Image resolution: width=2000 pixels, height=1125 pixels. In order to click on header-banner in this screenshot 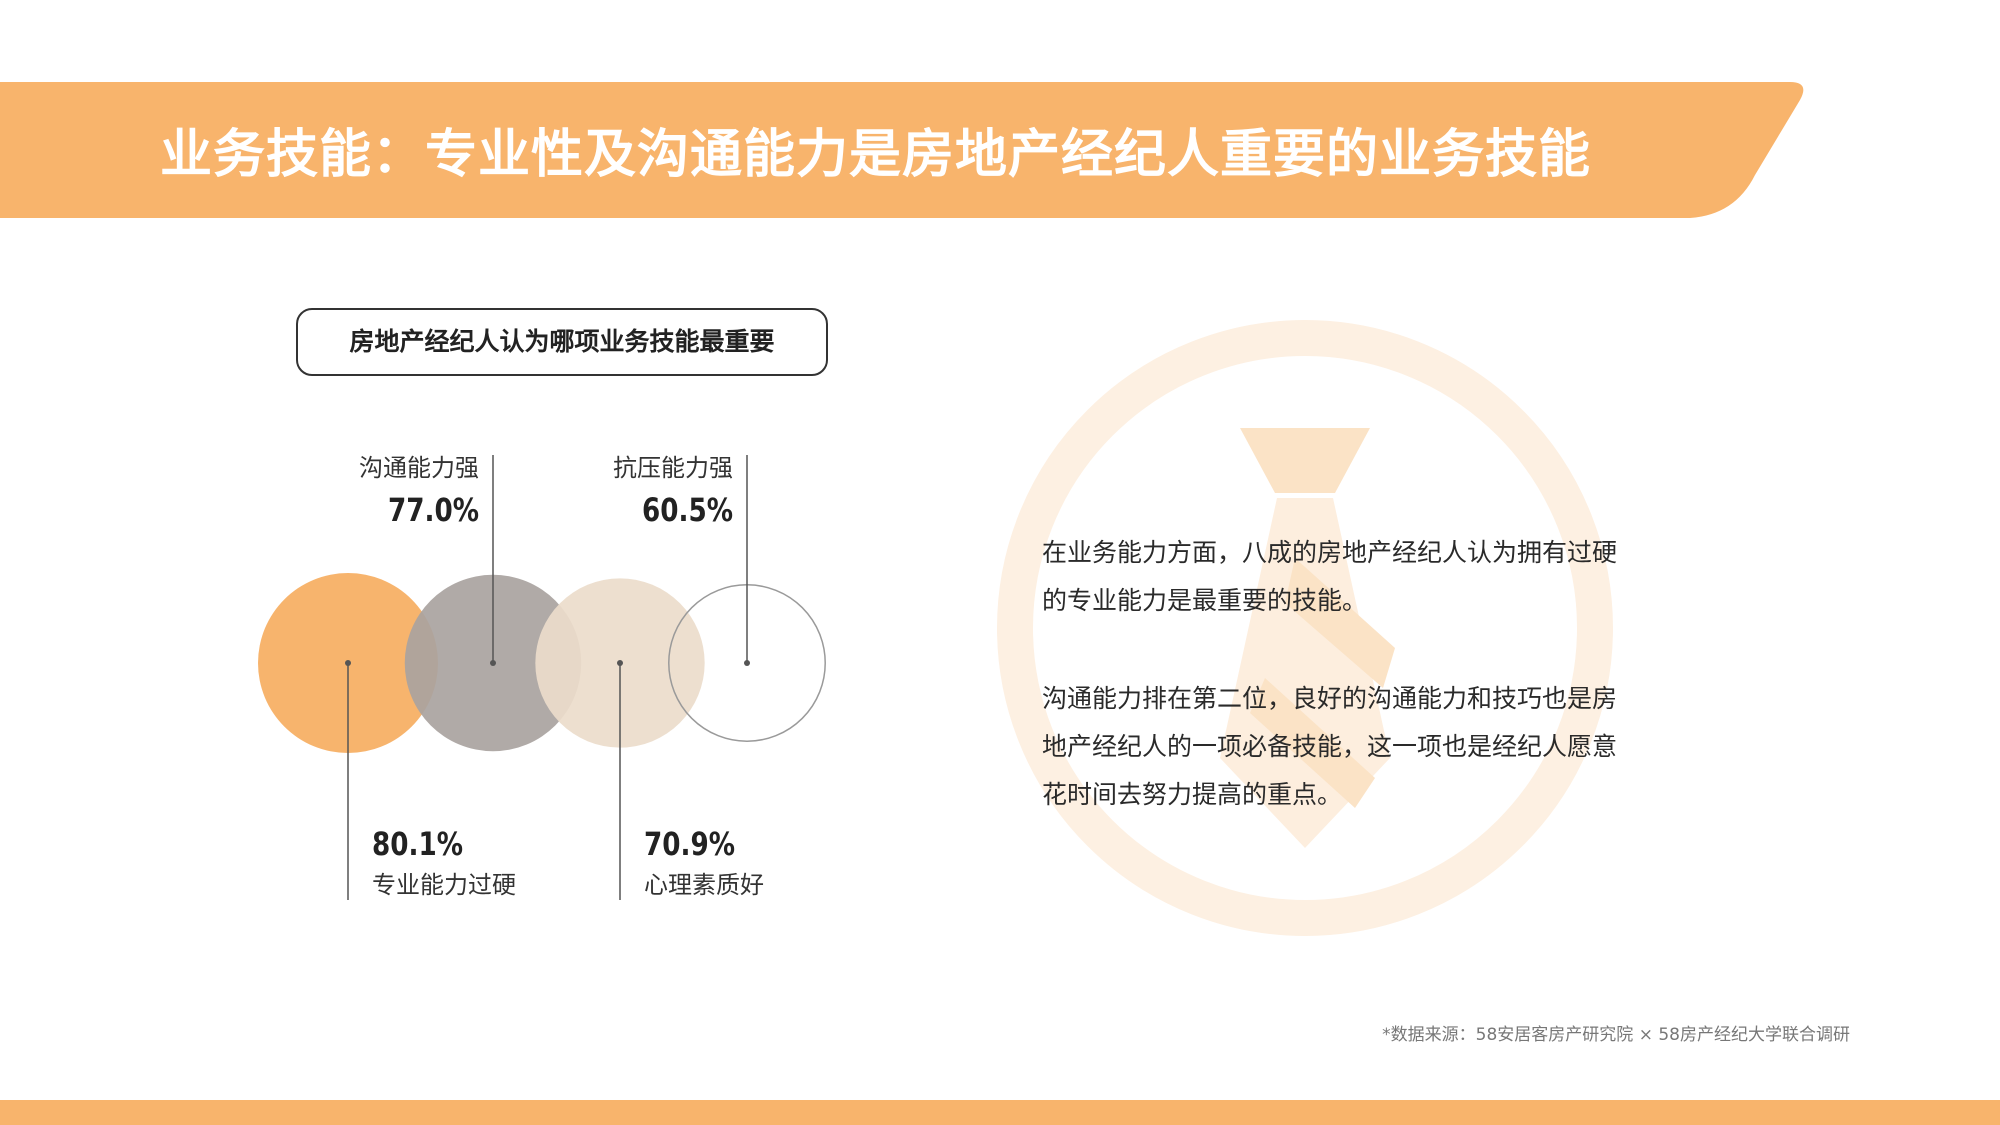, I will do `click(902, 150)`.